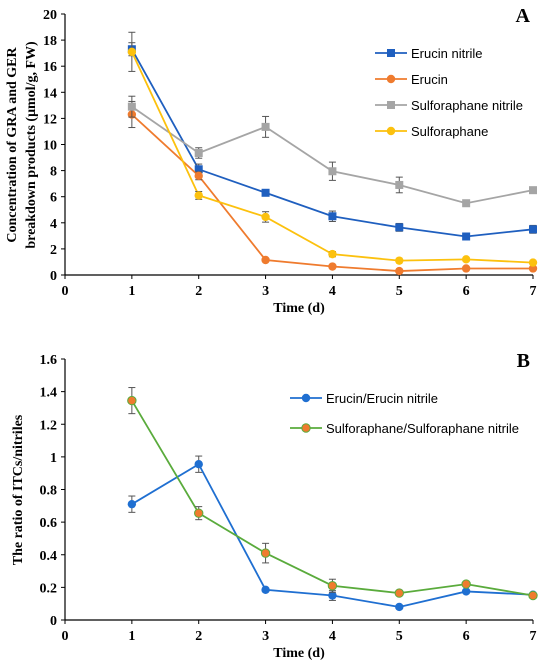 This screenshot has width=550, height=670. Describe the element at coordinates (53, 458) in the screenshot. I see `panel-b-y-tick-label: 1` at that location.